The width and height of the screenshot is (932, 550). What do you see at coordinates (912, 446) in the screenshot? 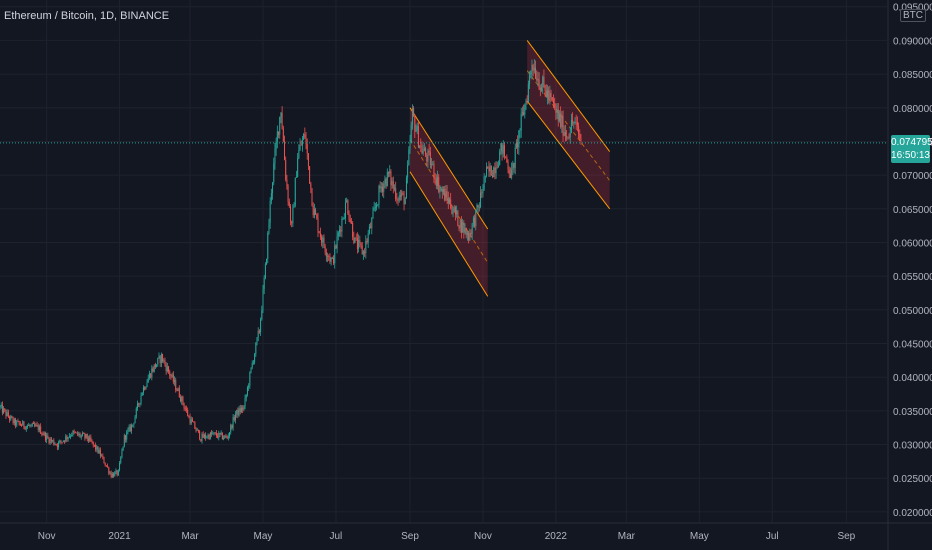
I see `y-tick-label: 0.030000` at bounding box center [912, 446].